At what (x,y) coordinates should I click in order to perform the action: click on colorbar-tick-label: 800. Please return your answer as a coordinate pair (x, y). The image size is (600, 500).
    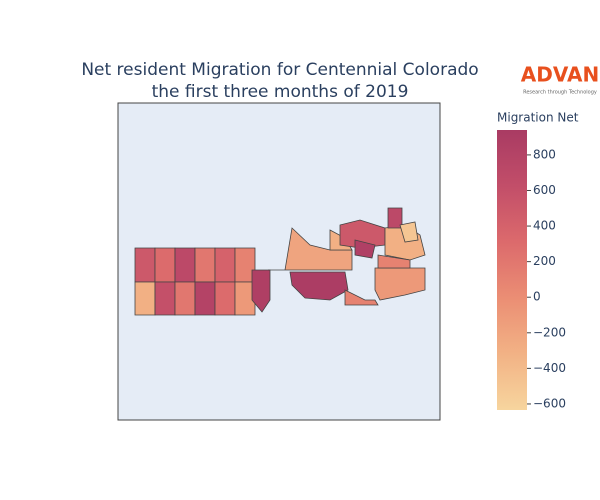
    Looking at the image, I should click on (544, 154).